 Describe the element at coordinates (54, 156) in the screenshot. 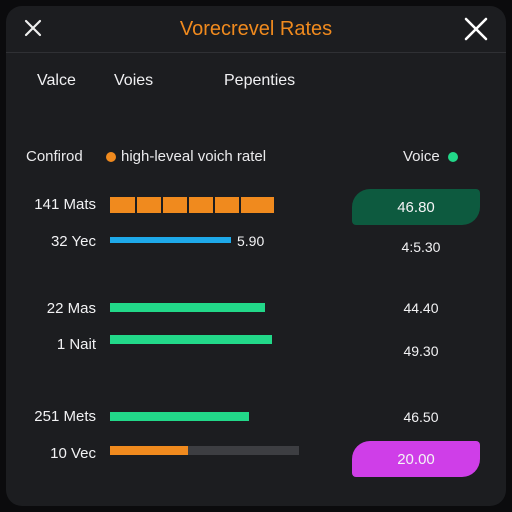

I see `legend-left-label: Confirod` at that location.